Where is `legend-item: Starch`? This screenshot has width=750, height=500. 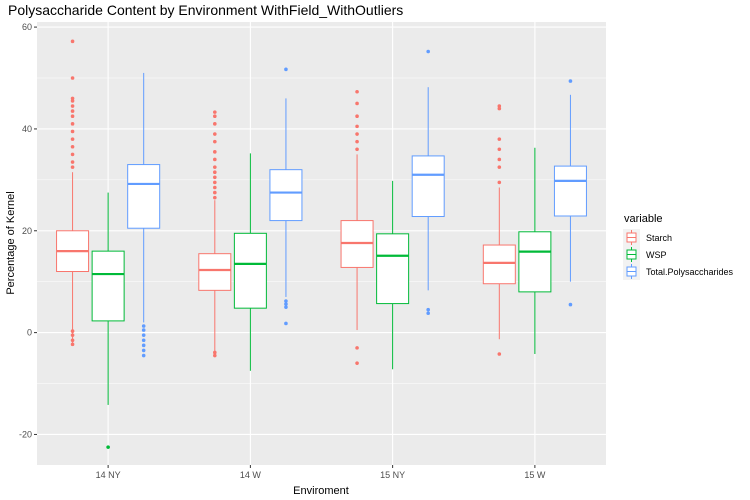 legend-item: Starch is located at coordinates (647, 237).